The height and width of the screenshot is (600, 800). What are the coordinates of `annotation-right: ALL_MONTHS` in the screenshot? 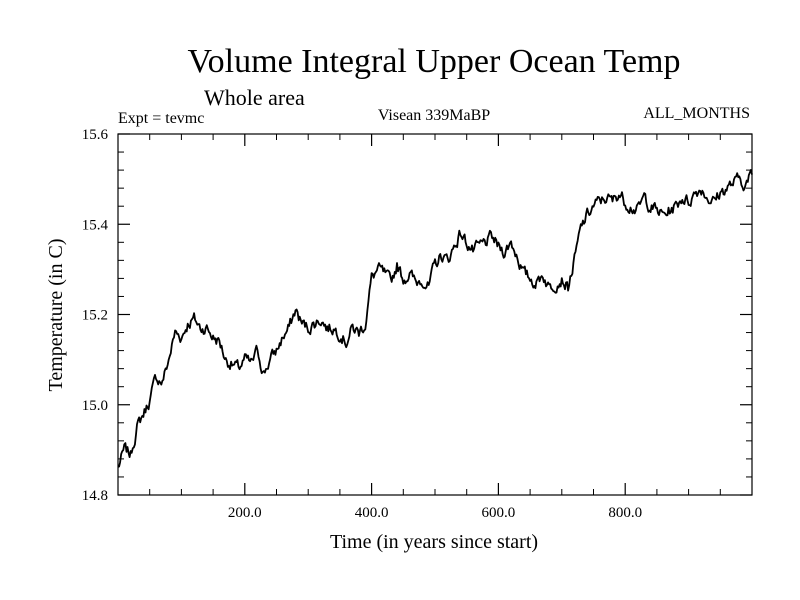 It's located at (696, 113).